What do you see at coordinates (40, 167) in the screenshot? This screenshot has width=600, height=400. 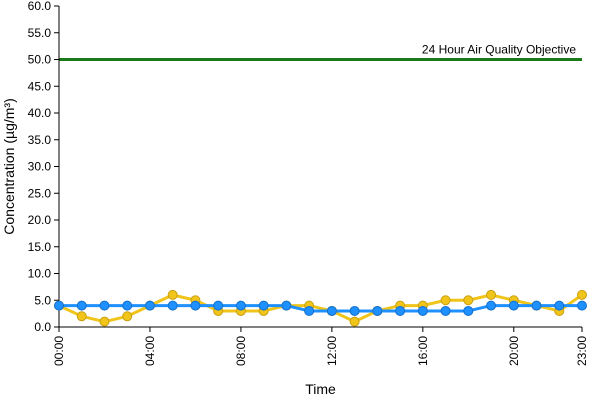 I see `y-tick-label: 30.0` at bounding box center [40, 167].